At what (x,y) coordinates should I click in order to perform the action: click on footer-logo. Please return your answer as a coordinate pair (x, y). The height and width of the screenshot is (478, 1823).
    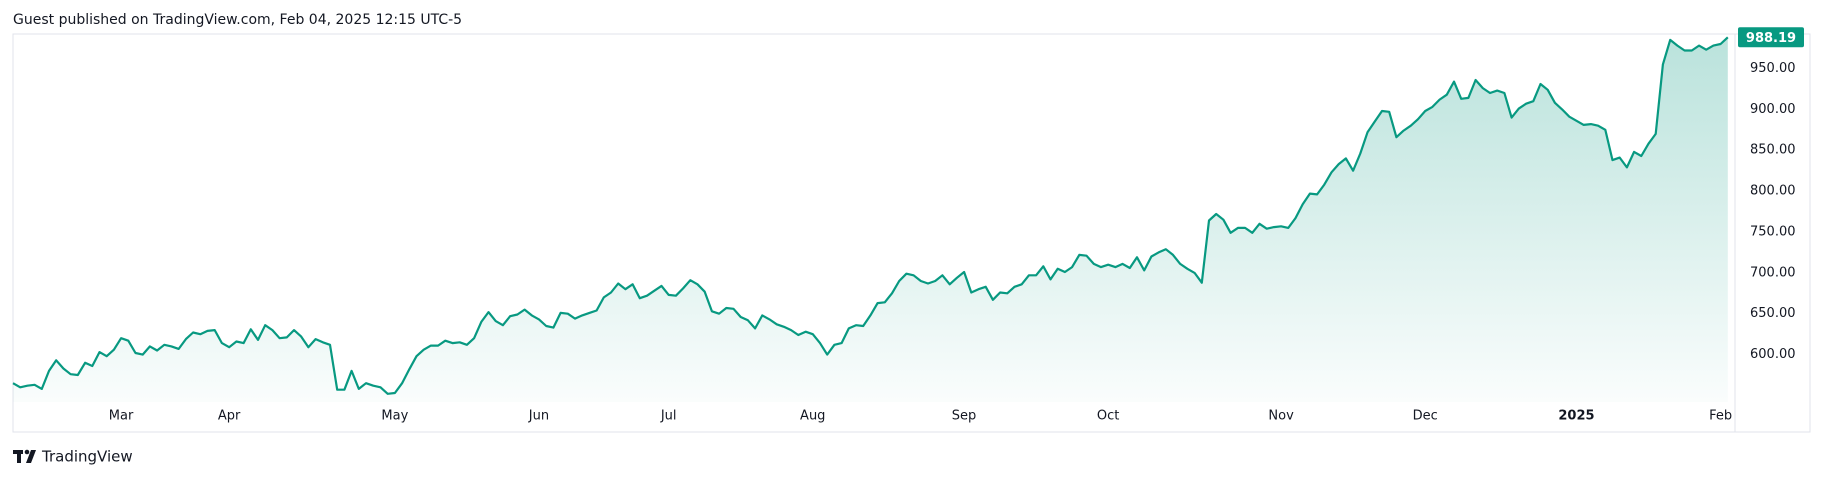
    Looking at the image, I should click on (24, 456).